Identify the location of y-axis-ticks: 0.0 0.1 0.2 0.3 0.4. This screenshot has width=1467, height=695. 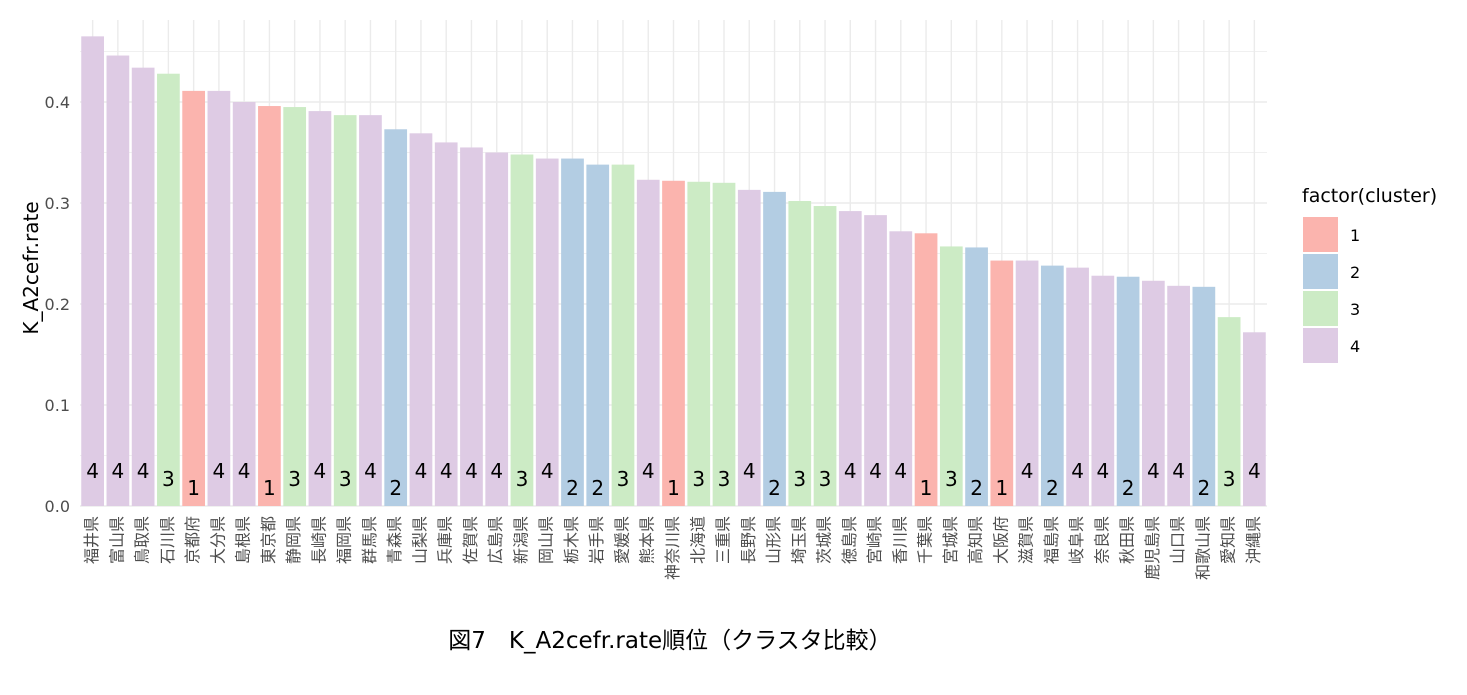
(57, 304).